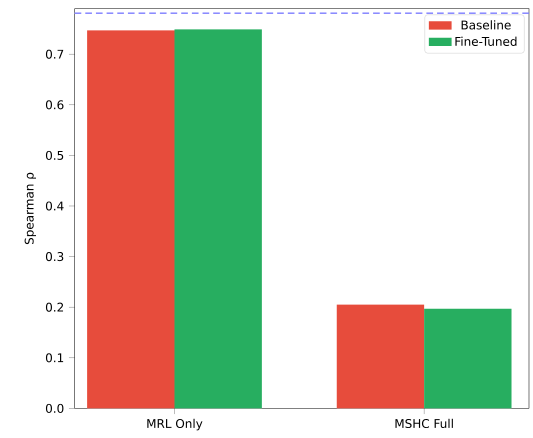  What do you see at coordinates (486, 25) in the screenshot?
I see `legend-label: Baseline` at bounding box center [486, 25].